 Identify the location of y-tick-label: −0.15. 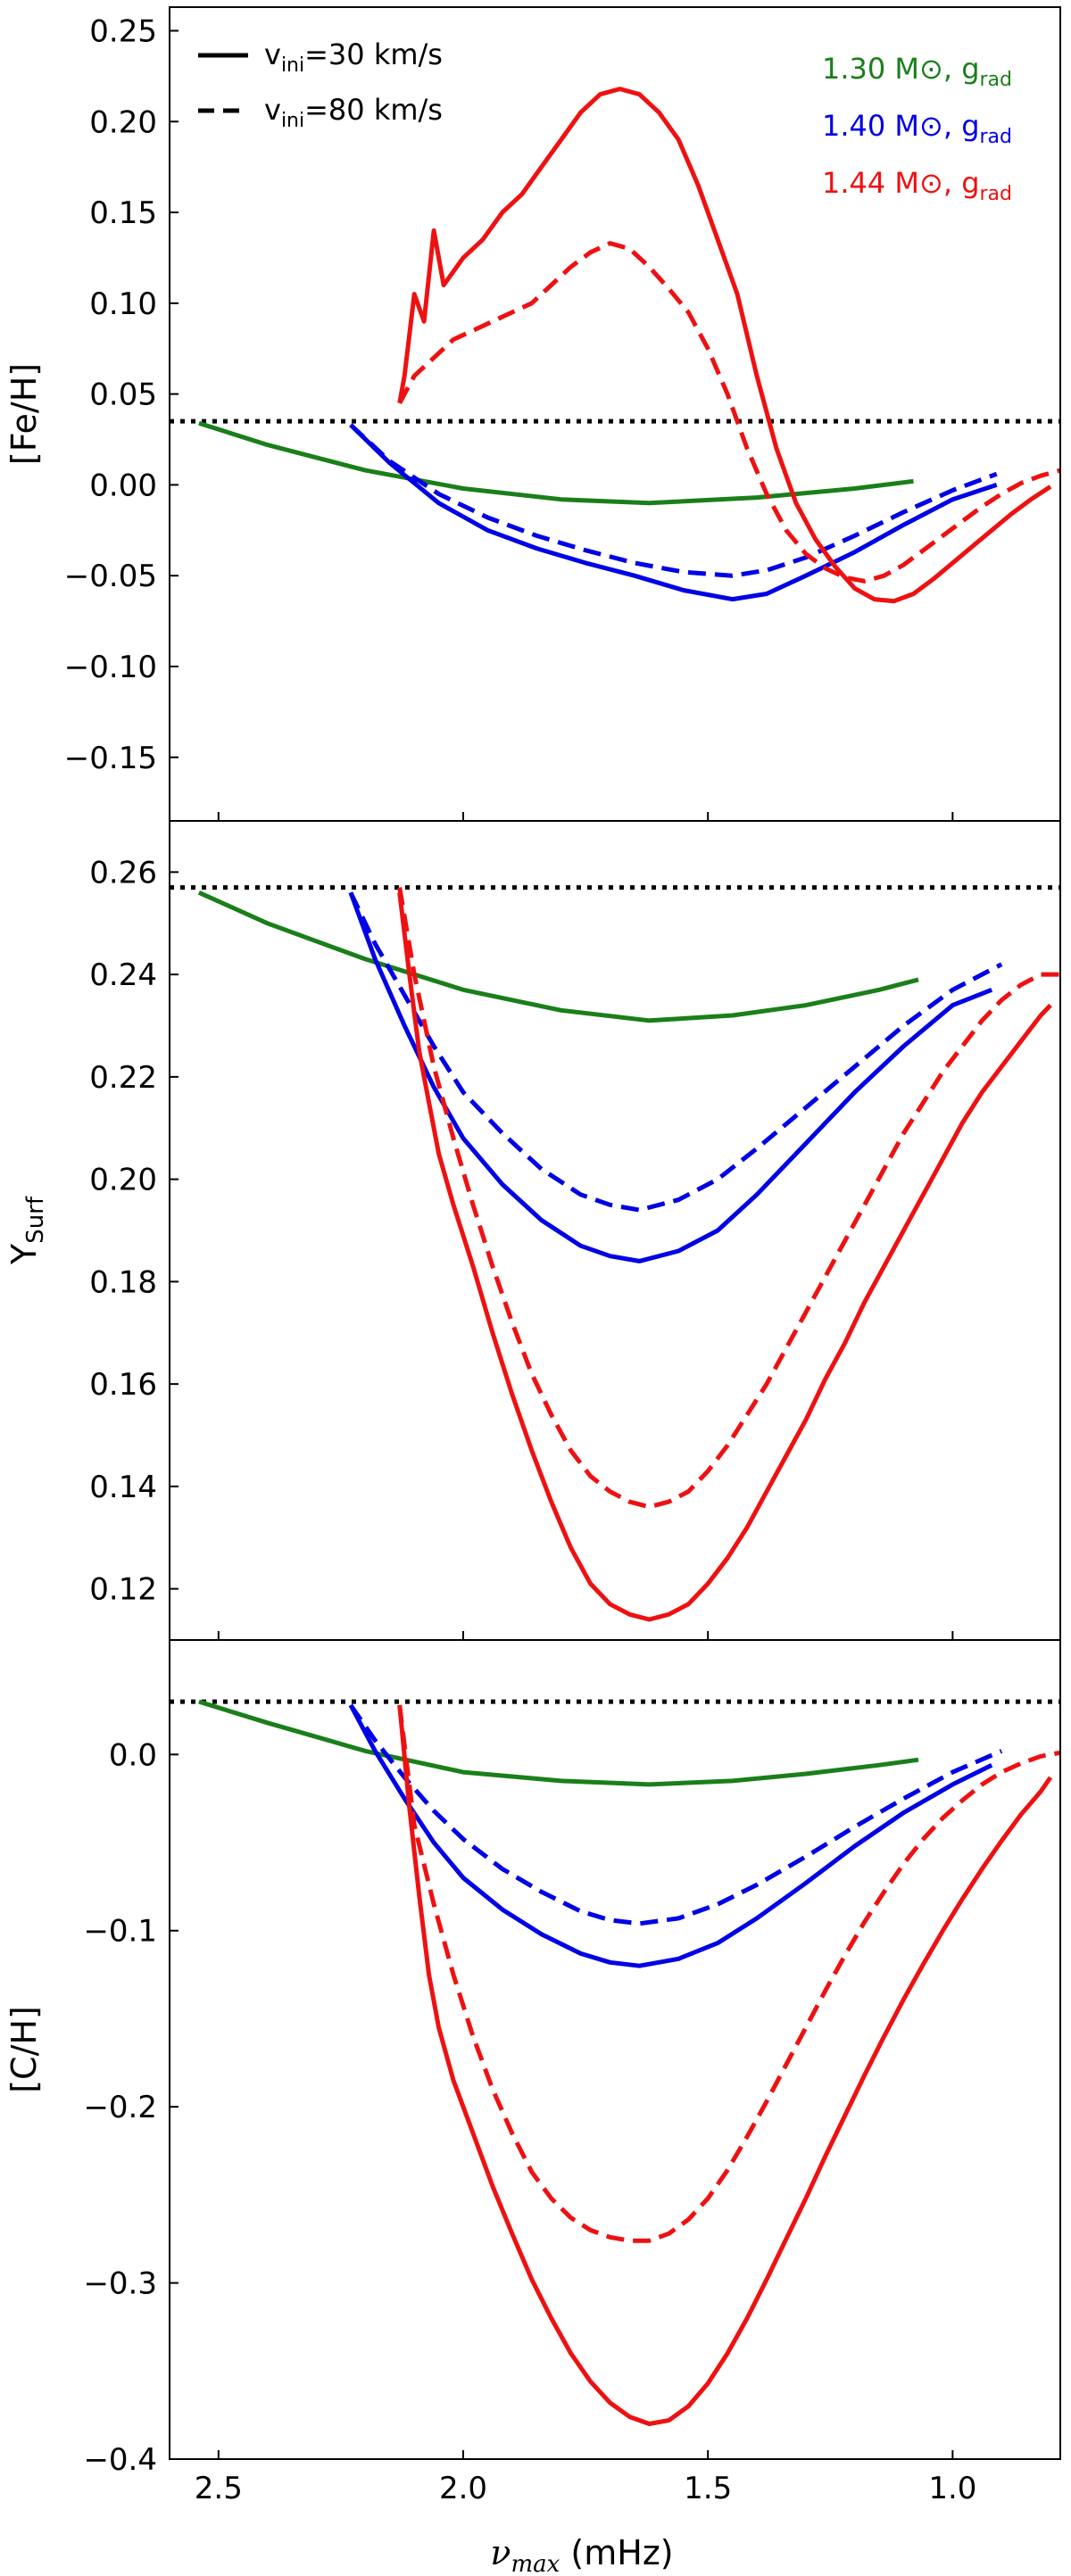
(110, 758).